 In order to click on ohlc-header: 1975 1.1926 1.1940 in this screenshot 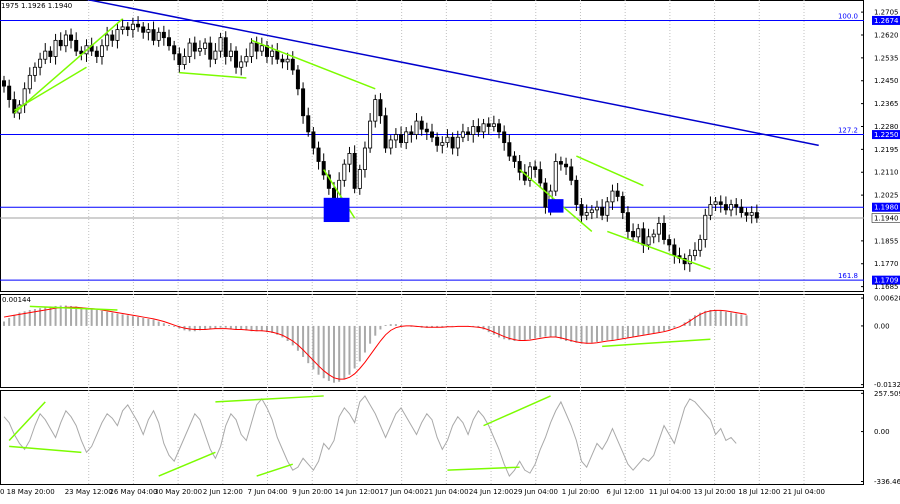, I will do `click(36, 6)`.